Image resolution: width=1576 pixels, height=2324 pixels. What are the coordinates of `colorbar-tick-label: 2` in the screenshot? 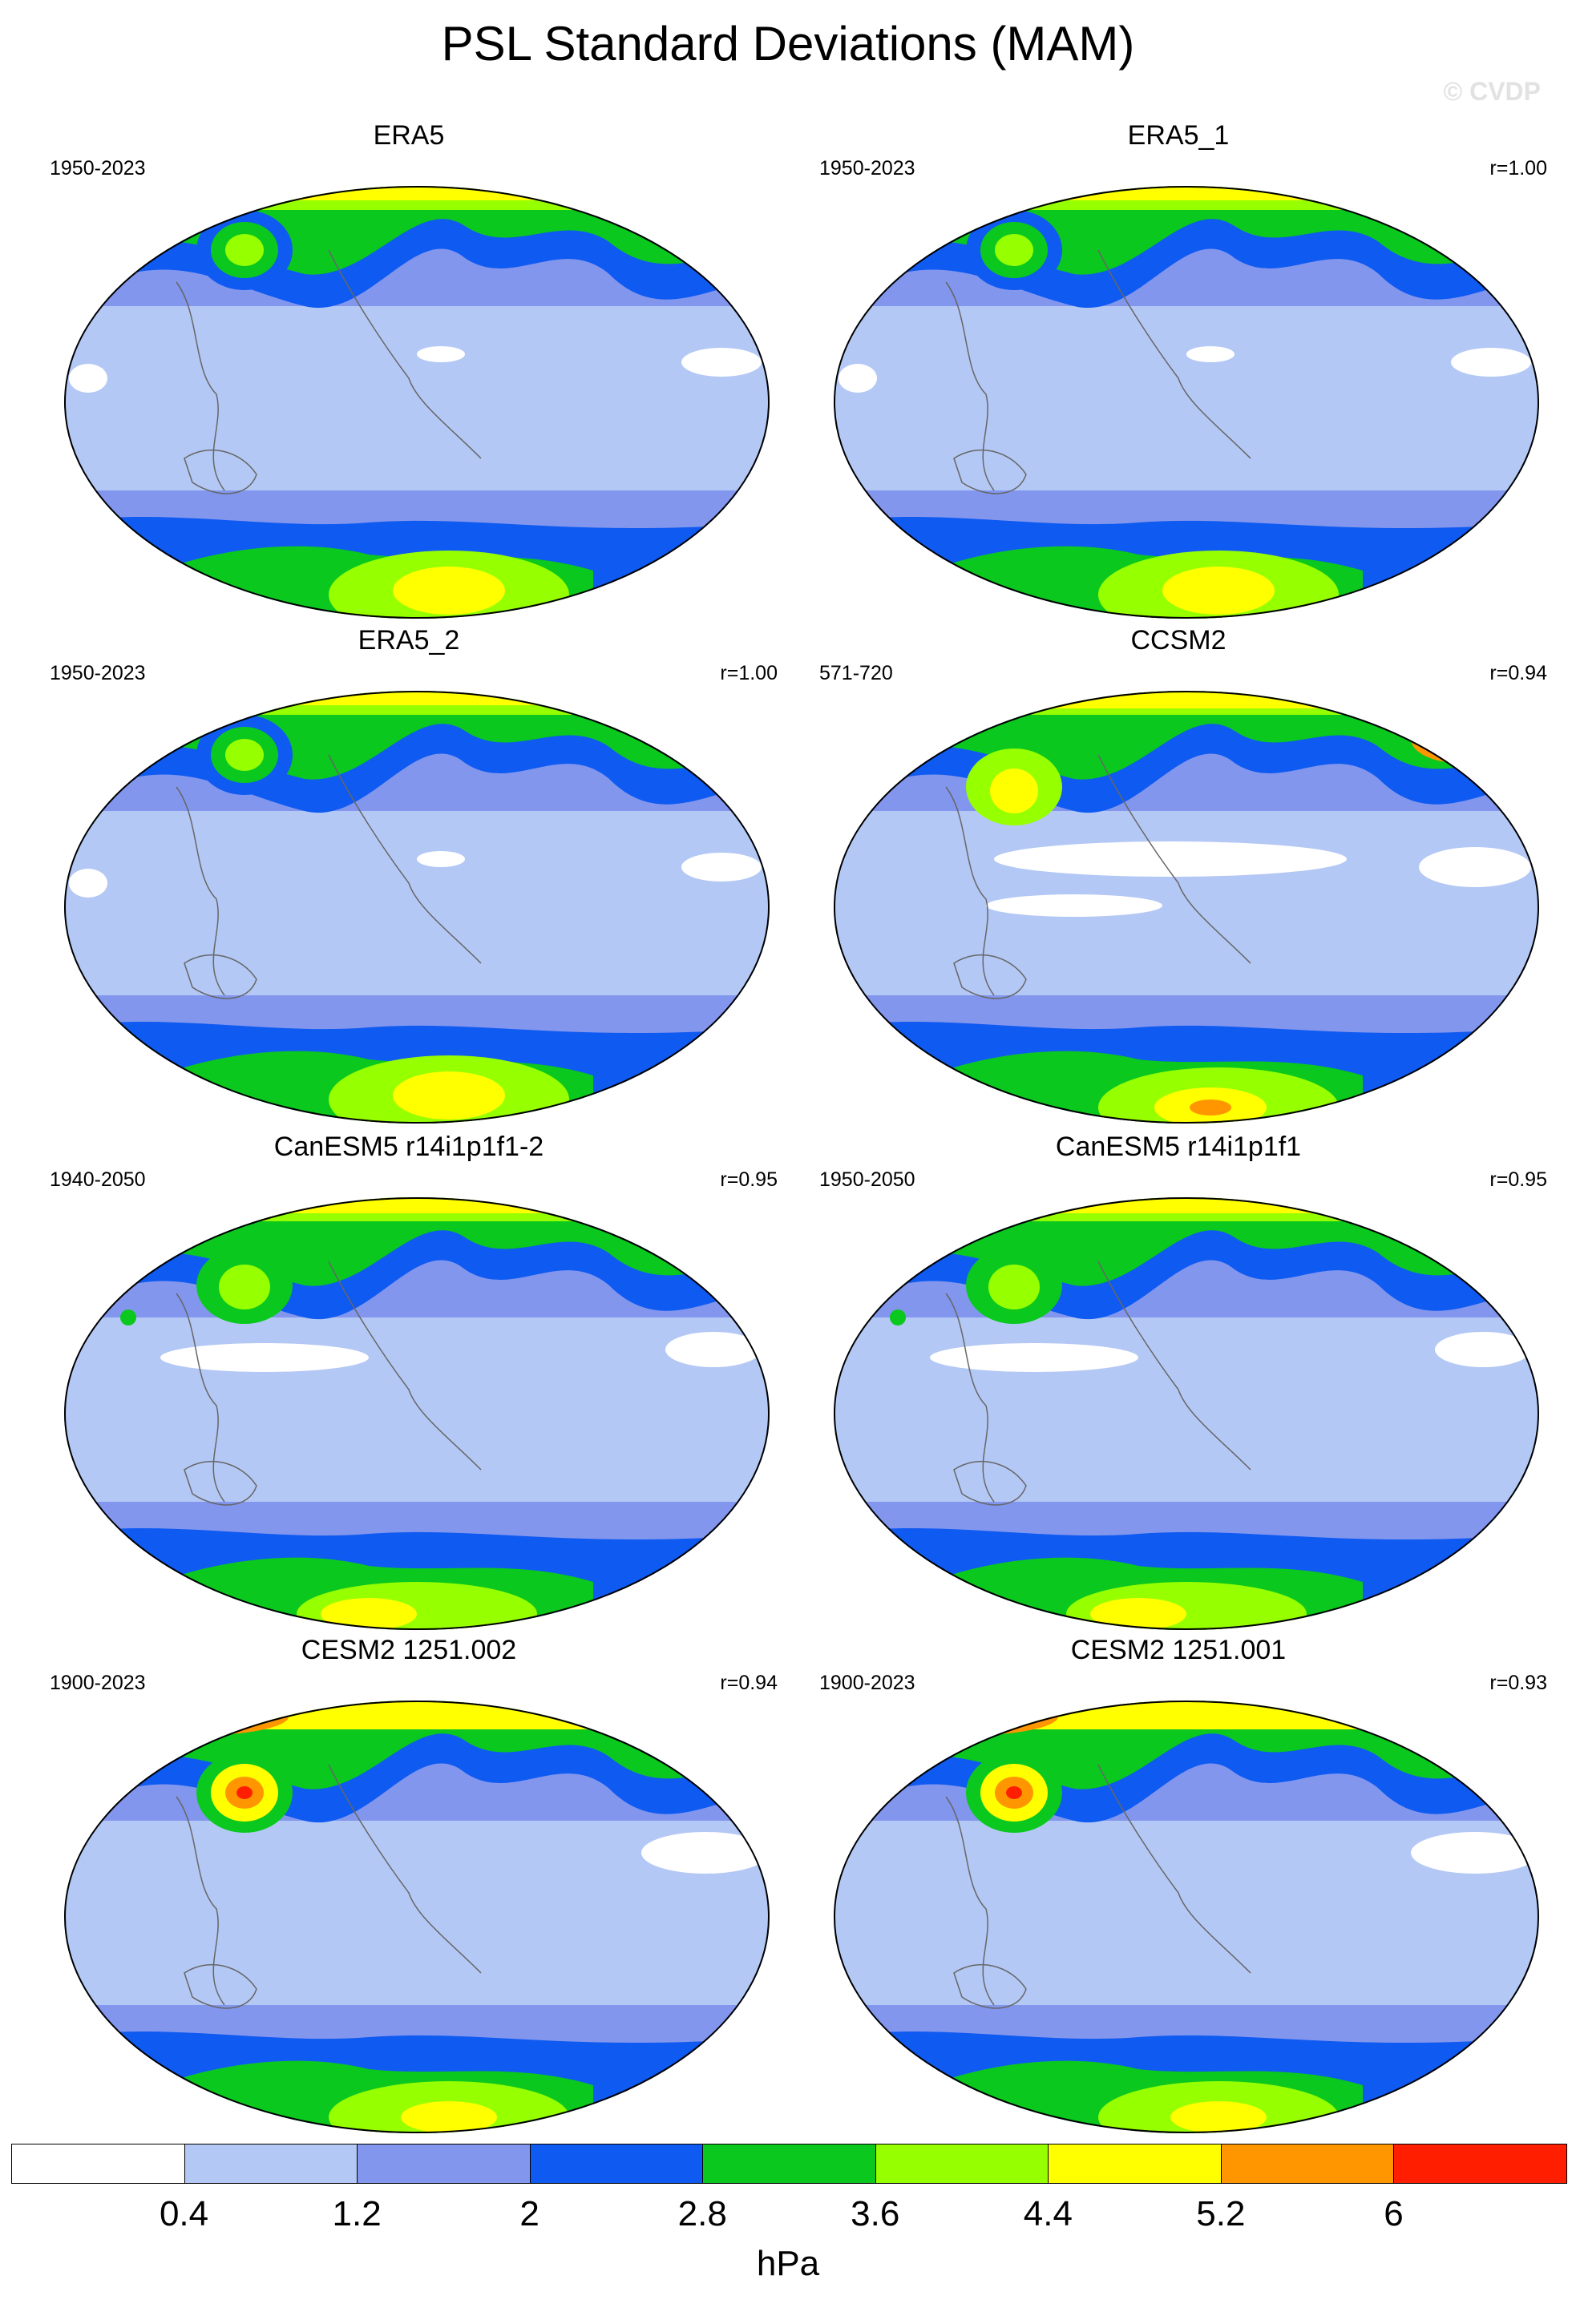 It's located at (529, 2213).